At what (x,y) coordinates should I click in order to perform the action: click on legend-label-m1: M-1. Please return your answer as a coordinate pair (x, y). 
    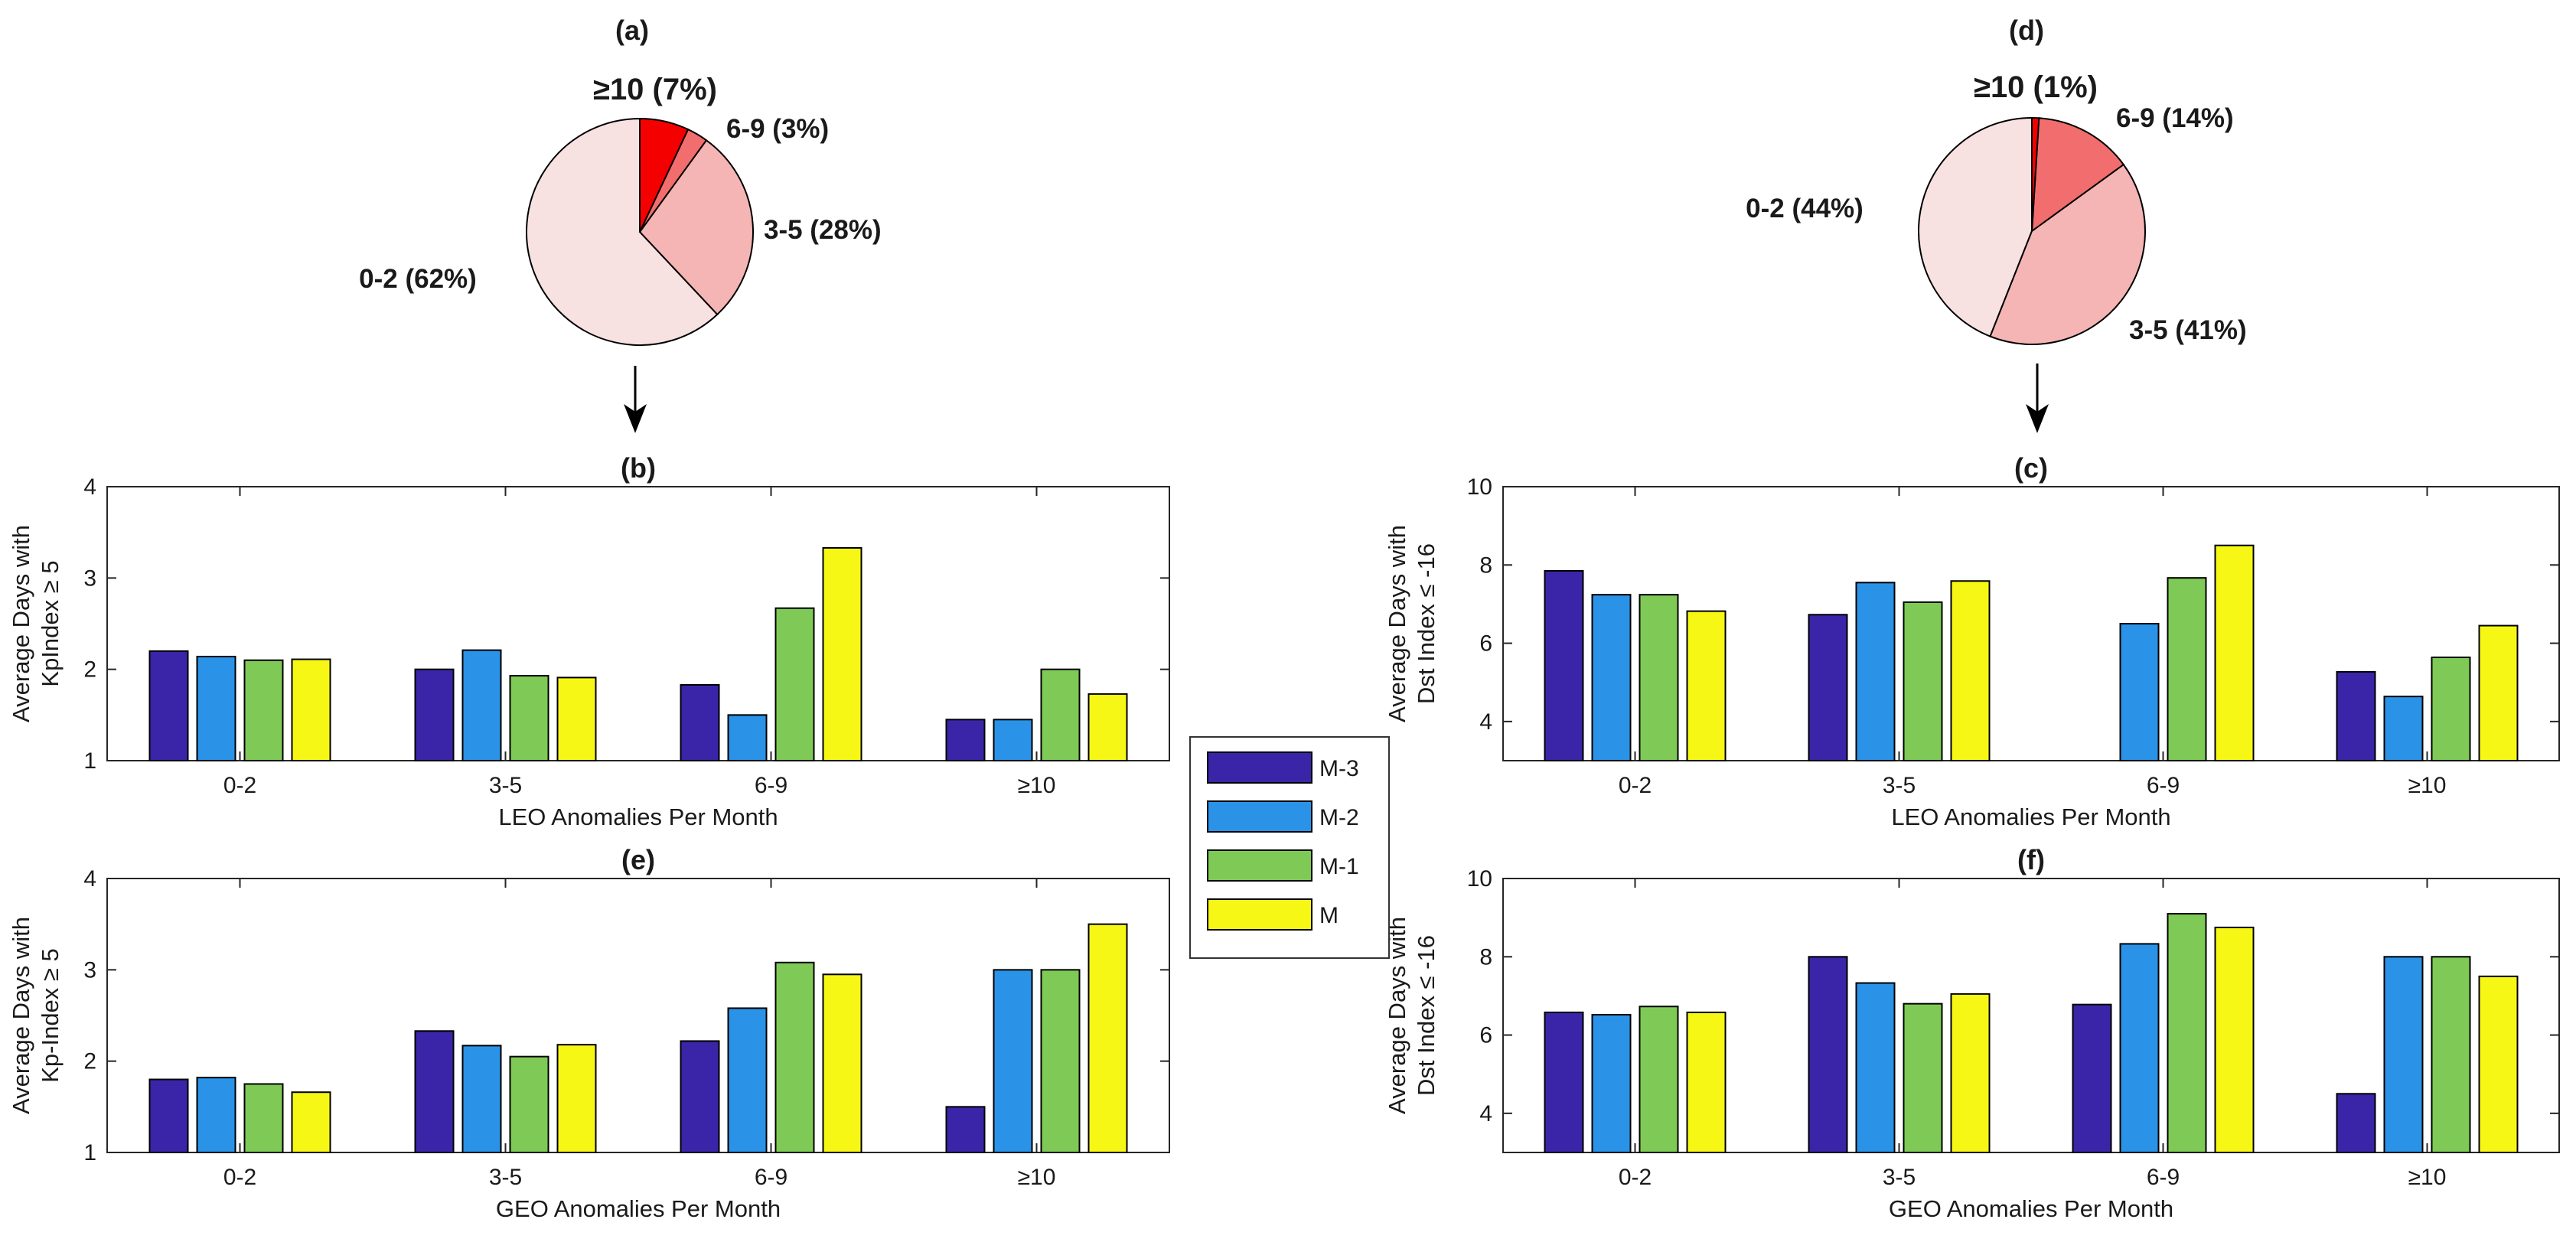
    Looking at the image, I should click on (1339, 867).